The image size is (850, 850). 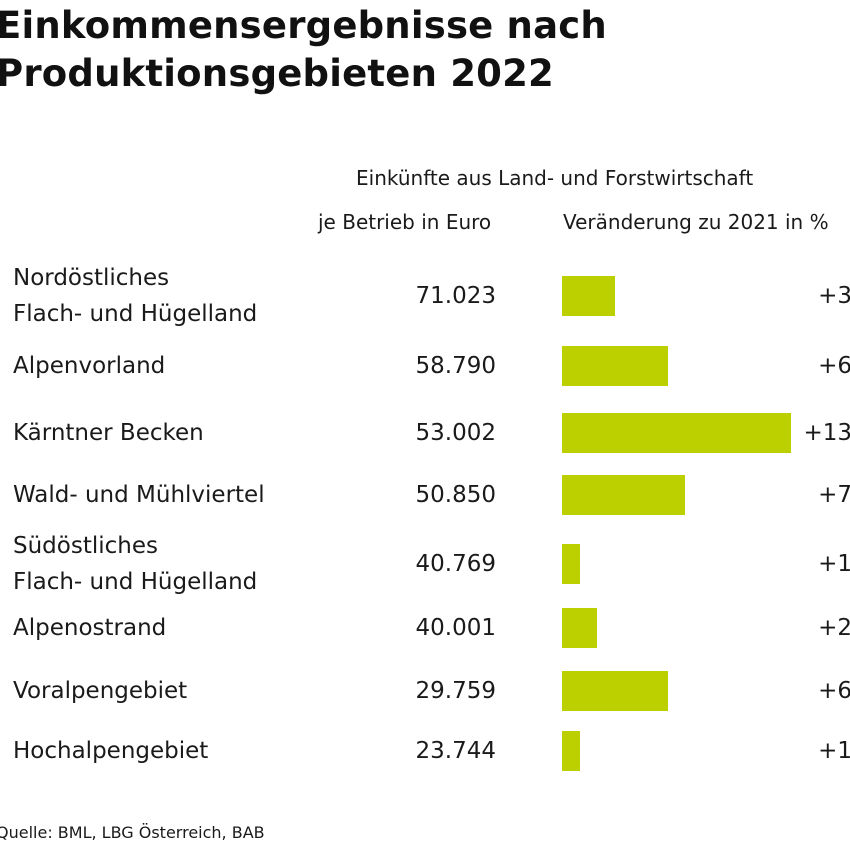 I want to click on region-label-line: Kärntner Becken, so click(x=108, y=433).